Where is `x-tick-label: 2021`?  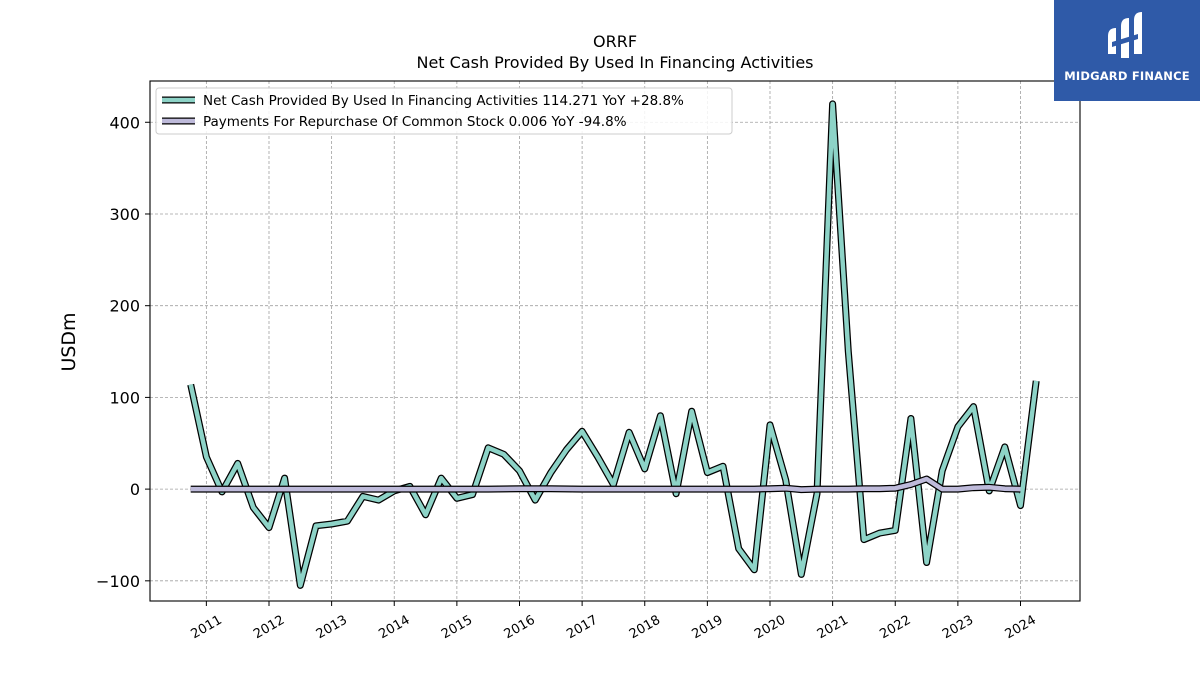
x-tick-label: 2021 is located at coordinates (833, 628).